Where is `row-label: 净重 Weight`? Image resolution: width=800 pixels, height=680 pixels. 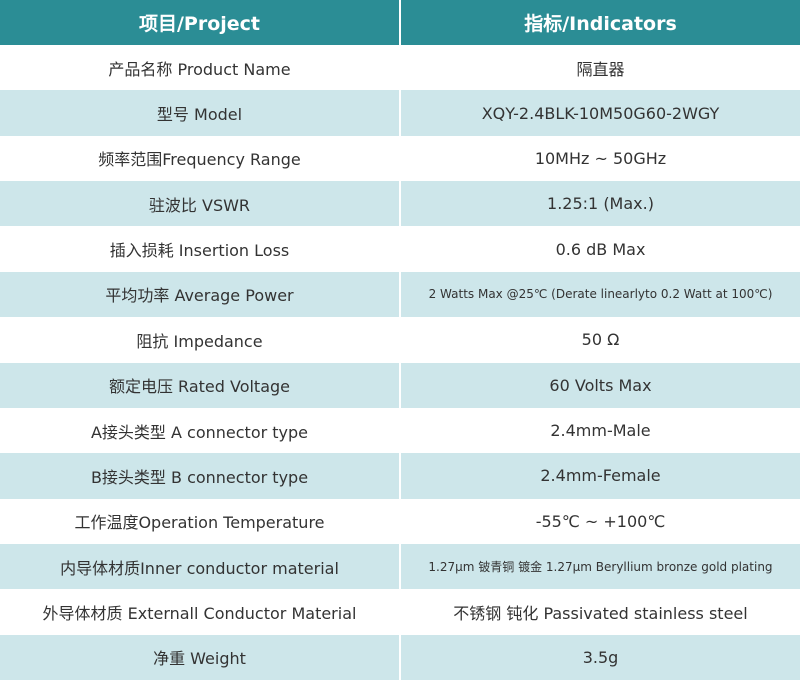
row-label: 净重 Weight is located at coordinates (200, 657).